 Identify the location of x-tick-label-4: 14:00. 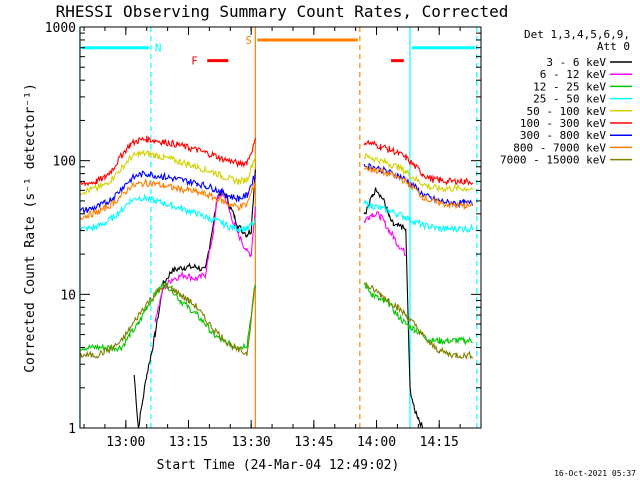
(376, 442).